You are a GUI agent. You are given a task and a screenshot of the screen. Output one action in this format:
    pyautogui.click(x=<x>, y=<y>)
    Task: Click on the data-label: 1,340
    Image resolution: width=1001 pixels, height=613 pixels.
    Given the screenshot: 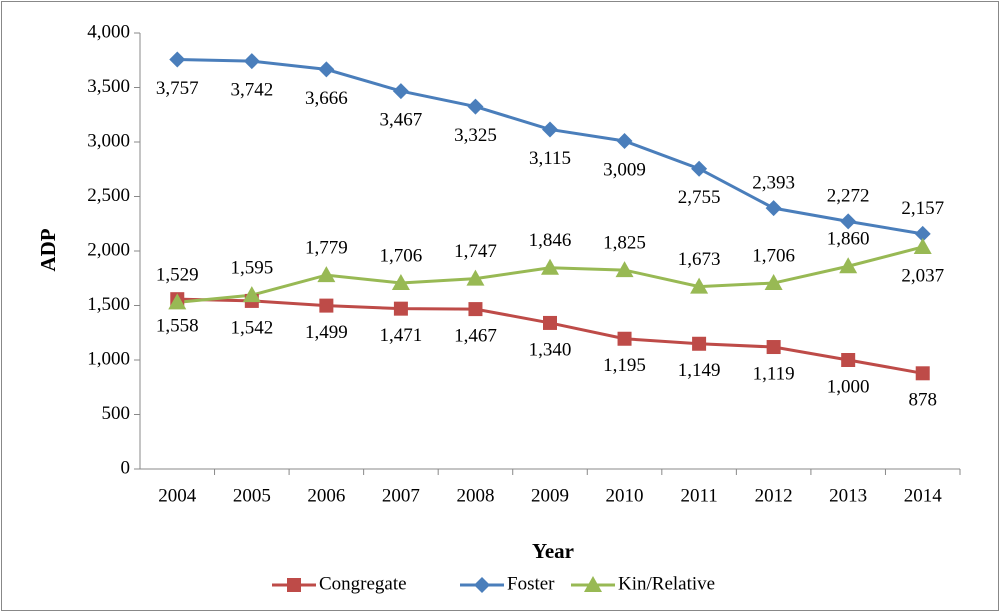 What is the action you would take?
    pyautogui.click(x=550, y=349)
    